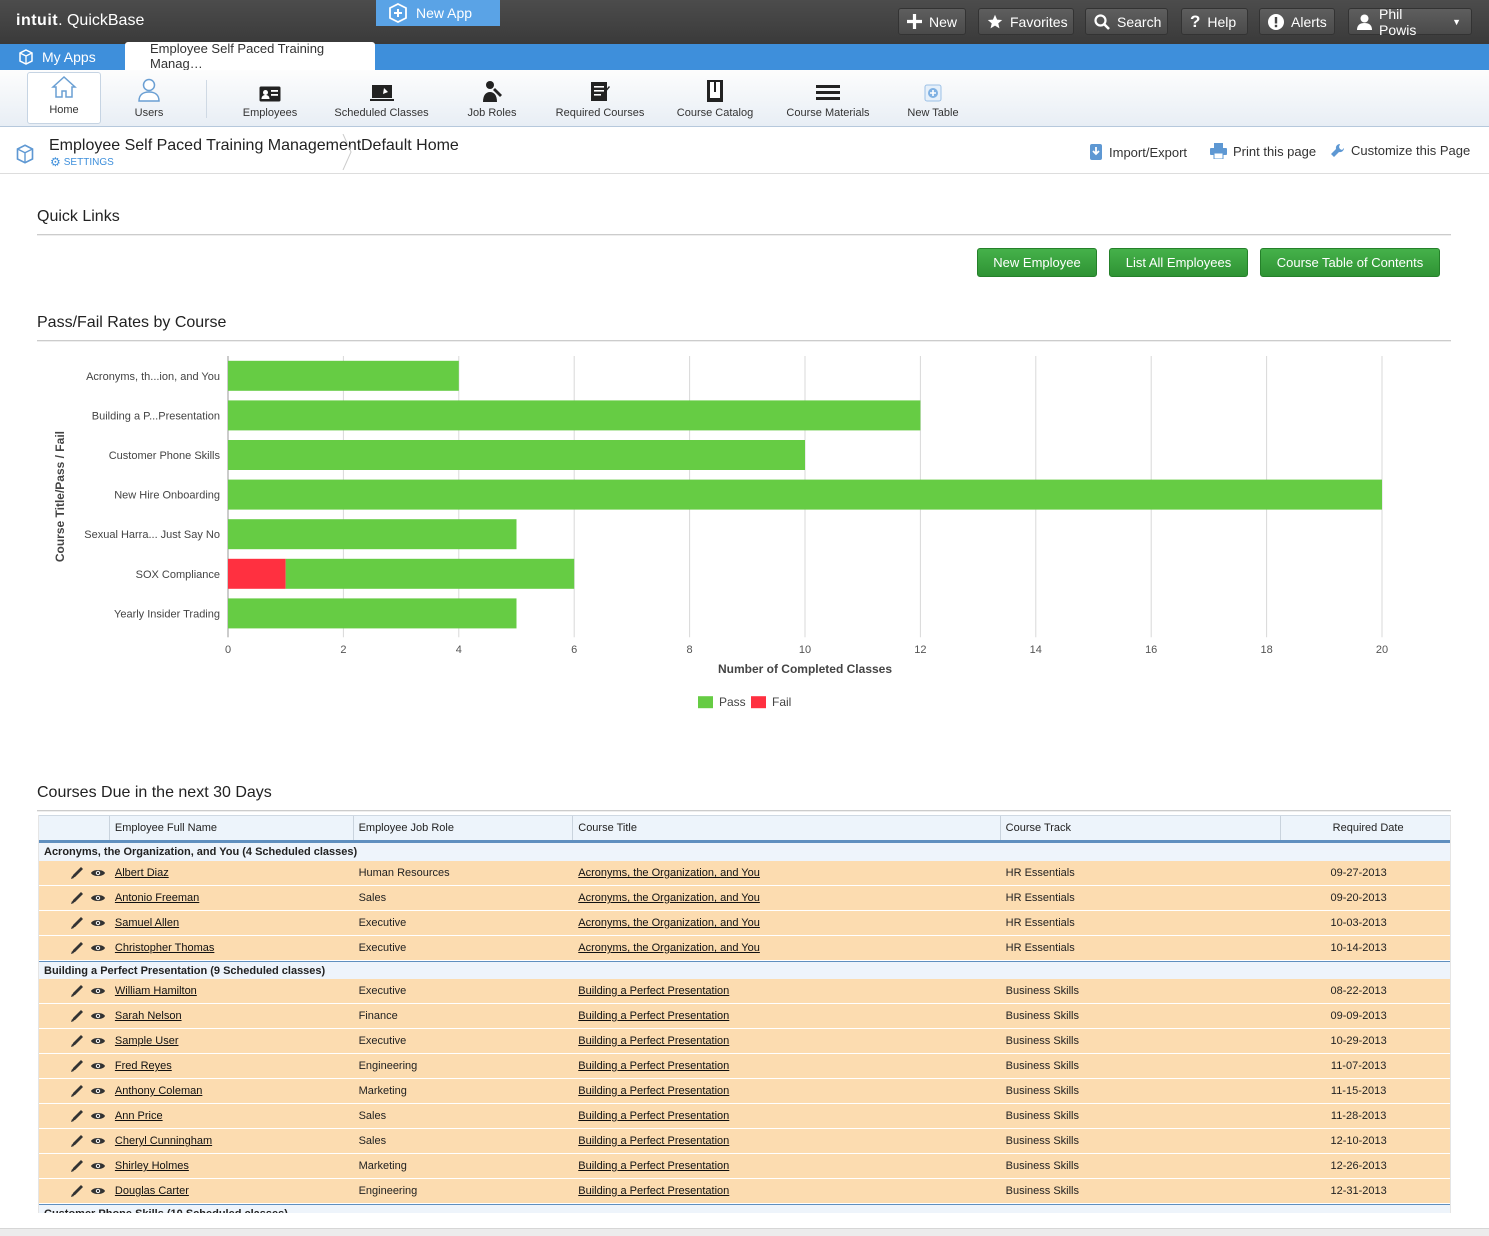  What do you see at coordinates (600, 98) in the screenshot?
I see `nav-required-courses: Required Courses` at bounding box center [600, 98].